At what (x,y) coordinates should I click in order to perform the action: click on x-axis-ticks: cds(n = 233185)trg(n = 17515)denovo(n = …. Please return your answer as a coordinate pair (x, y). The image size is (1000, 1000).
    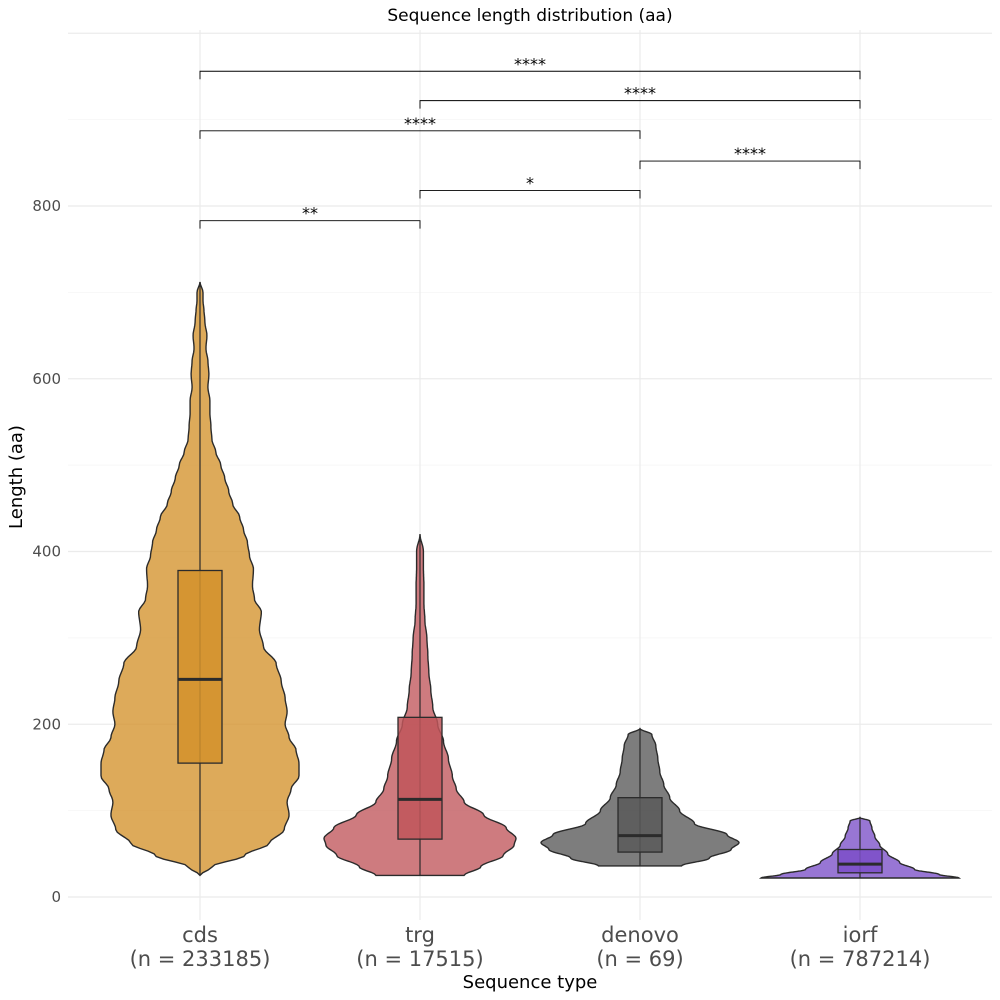
    Looking at the image, I should click on (530, 947).